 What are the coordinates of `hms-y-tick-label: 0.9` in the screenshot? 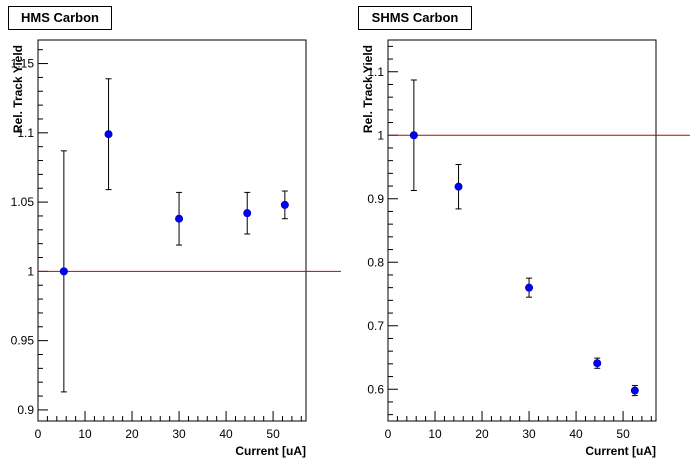 It's located at (25, 410).